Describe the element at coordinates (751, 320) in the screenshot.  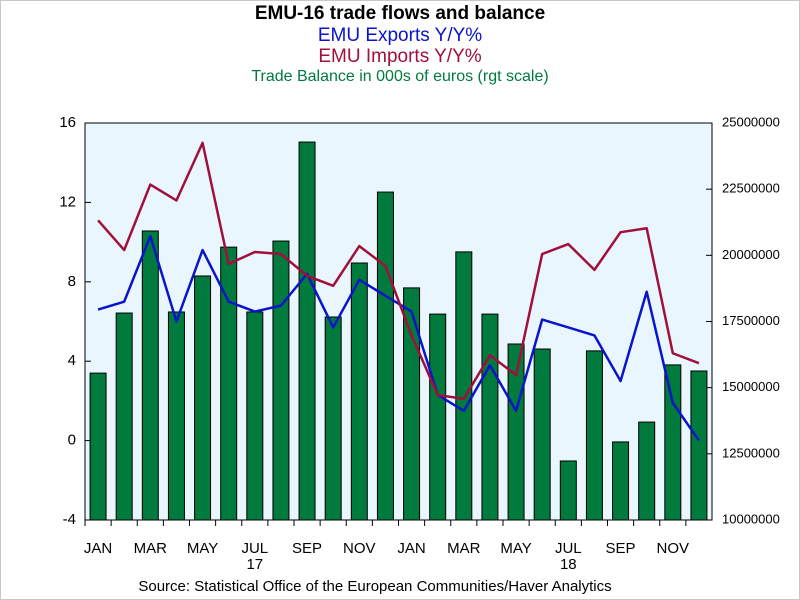
I see `y2-tick-label: 17500000` at that location.